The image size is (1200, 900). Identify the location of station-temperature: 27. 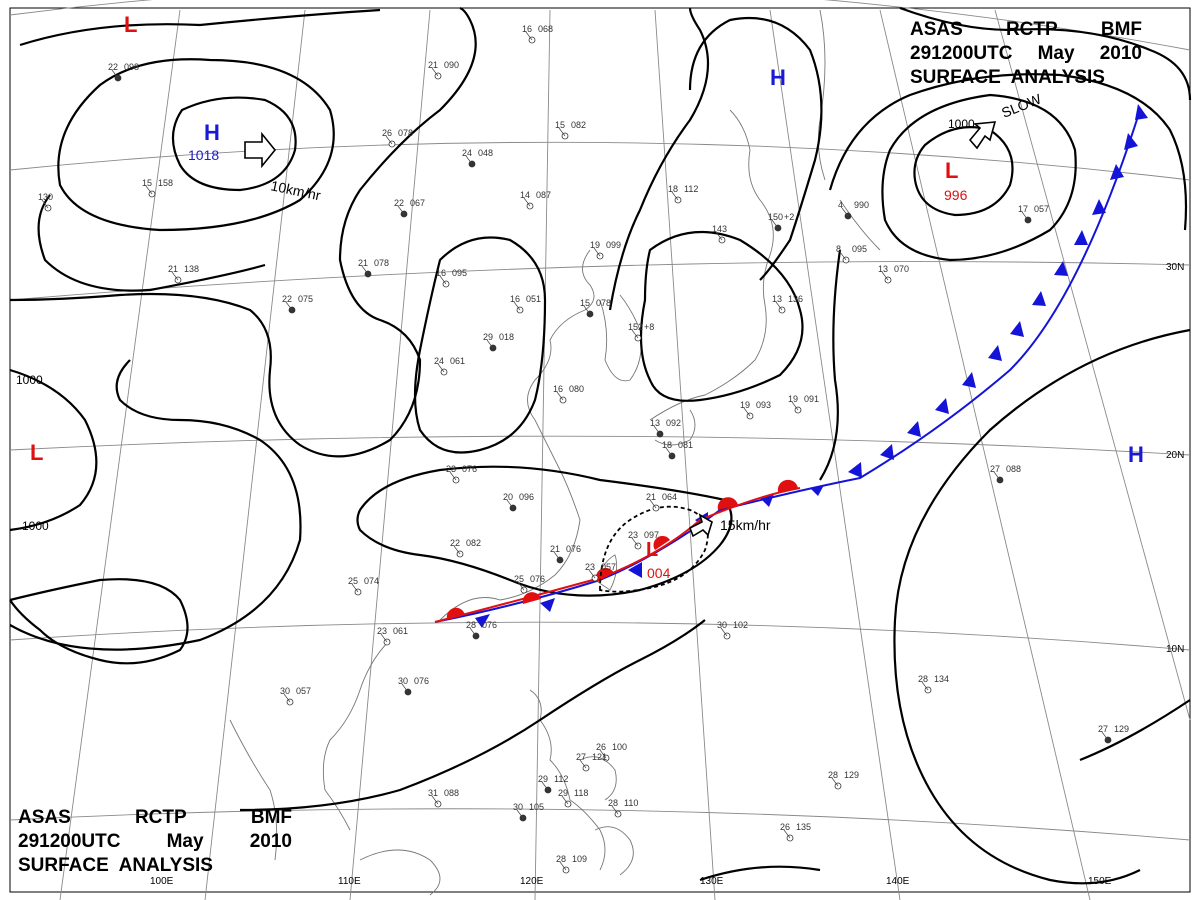
(1103, 729).